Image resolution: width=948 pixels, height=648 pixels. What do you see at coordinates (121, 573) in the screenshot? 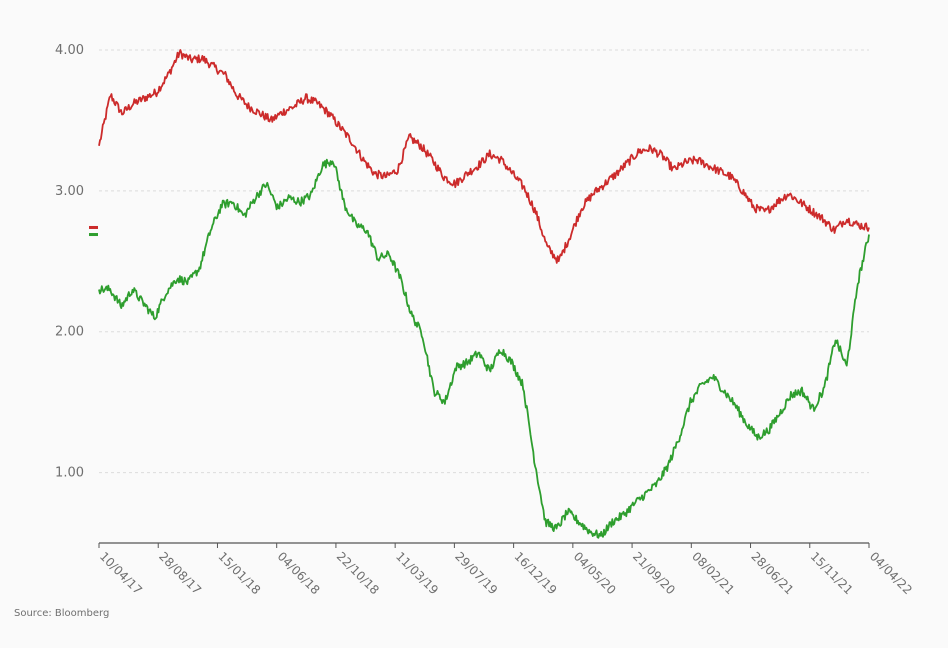
I see `x-tick-label: 10/04/17` at bounding box center [121, 573].